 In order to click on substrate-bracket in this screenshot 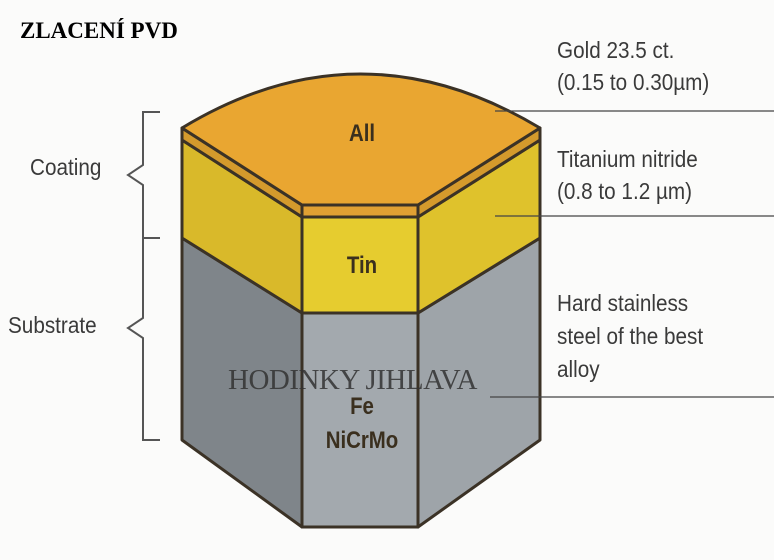, I will do `click(143, 339)`.